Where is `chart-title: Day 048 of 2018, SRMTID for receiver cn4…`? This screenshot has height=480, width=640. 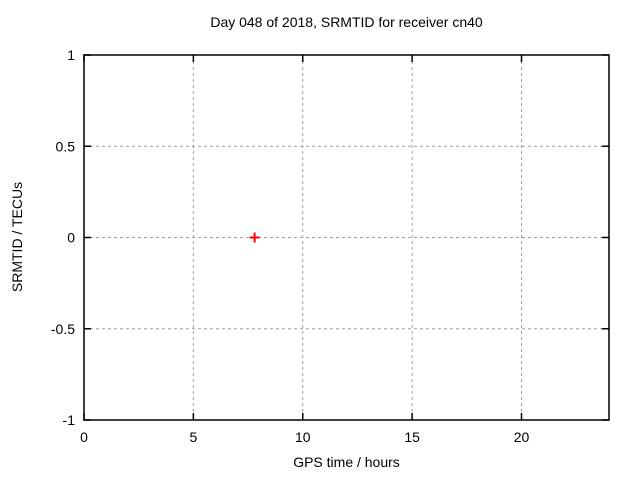 chart-title: Day 048 of 2018, SRMTID for receiver cn4… is located at coordinates (346, 22).